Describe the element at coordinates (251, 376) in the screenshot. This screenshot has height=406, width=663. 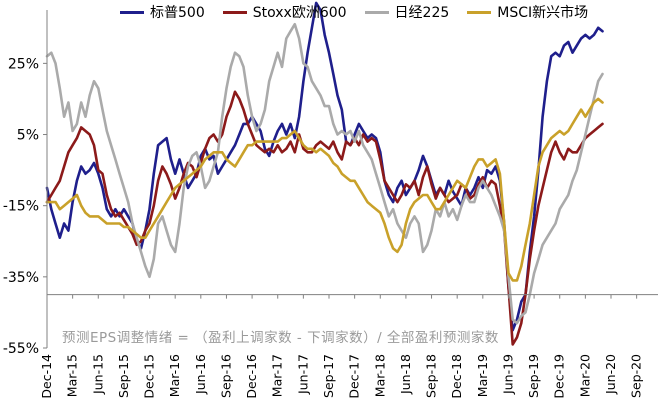
I see `x-tick-label: Dec-16` at that location.